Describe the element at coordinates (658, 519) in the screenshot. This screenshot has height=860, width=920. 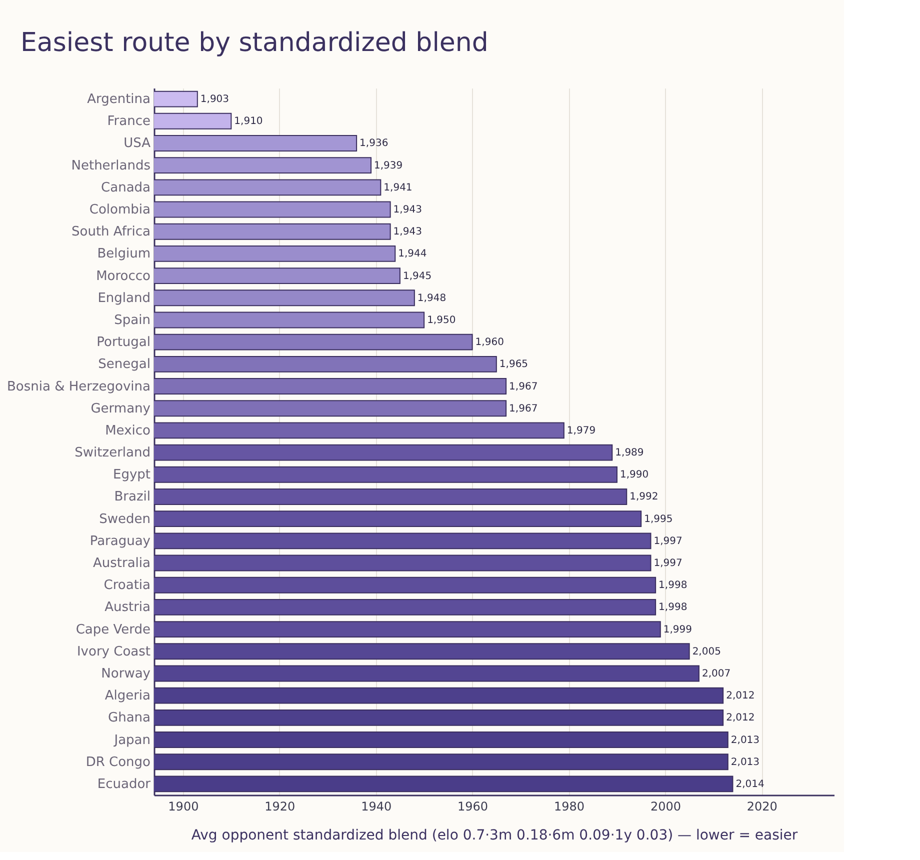
I see `data-label: 1,995` at that location.